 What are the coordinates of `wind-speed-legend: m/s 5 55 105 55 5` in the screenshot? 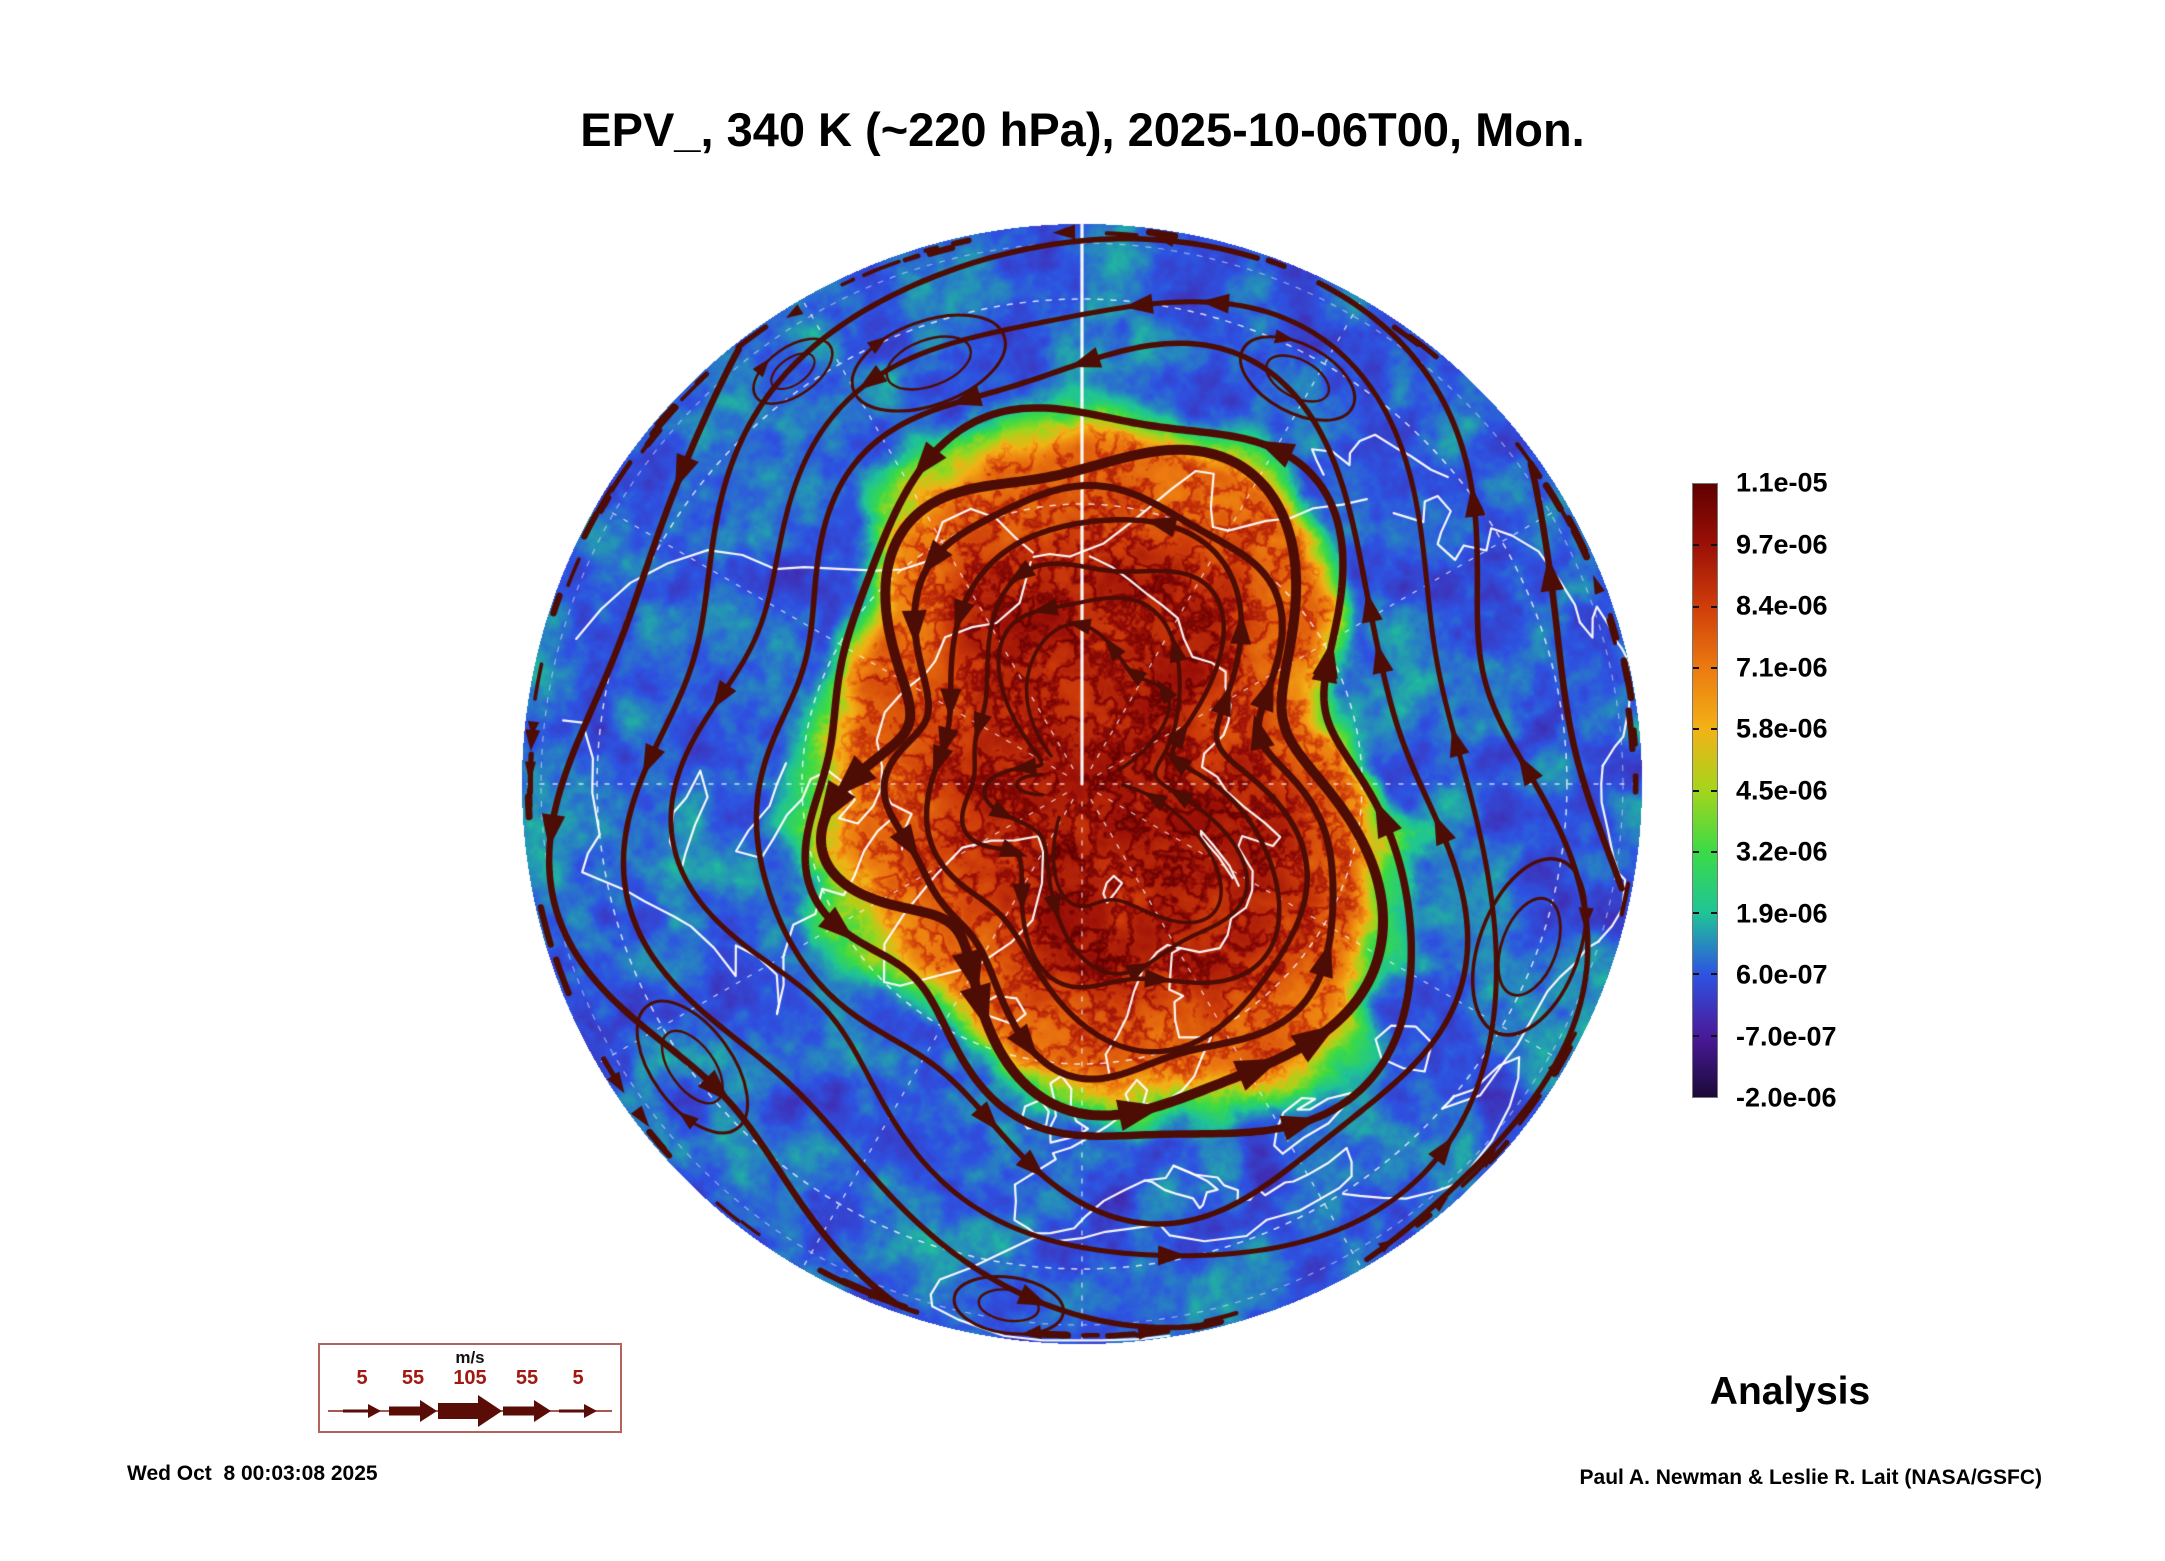 It's located at (470, 1388).